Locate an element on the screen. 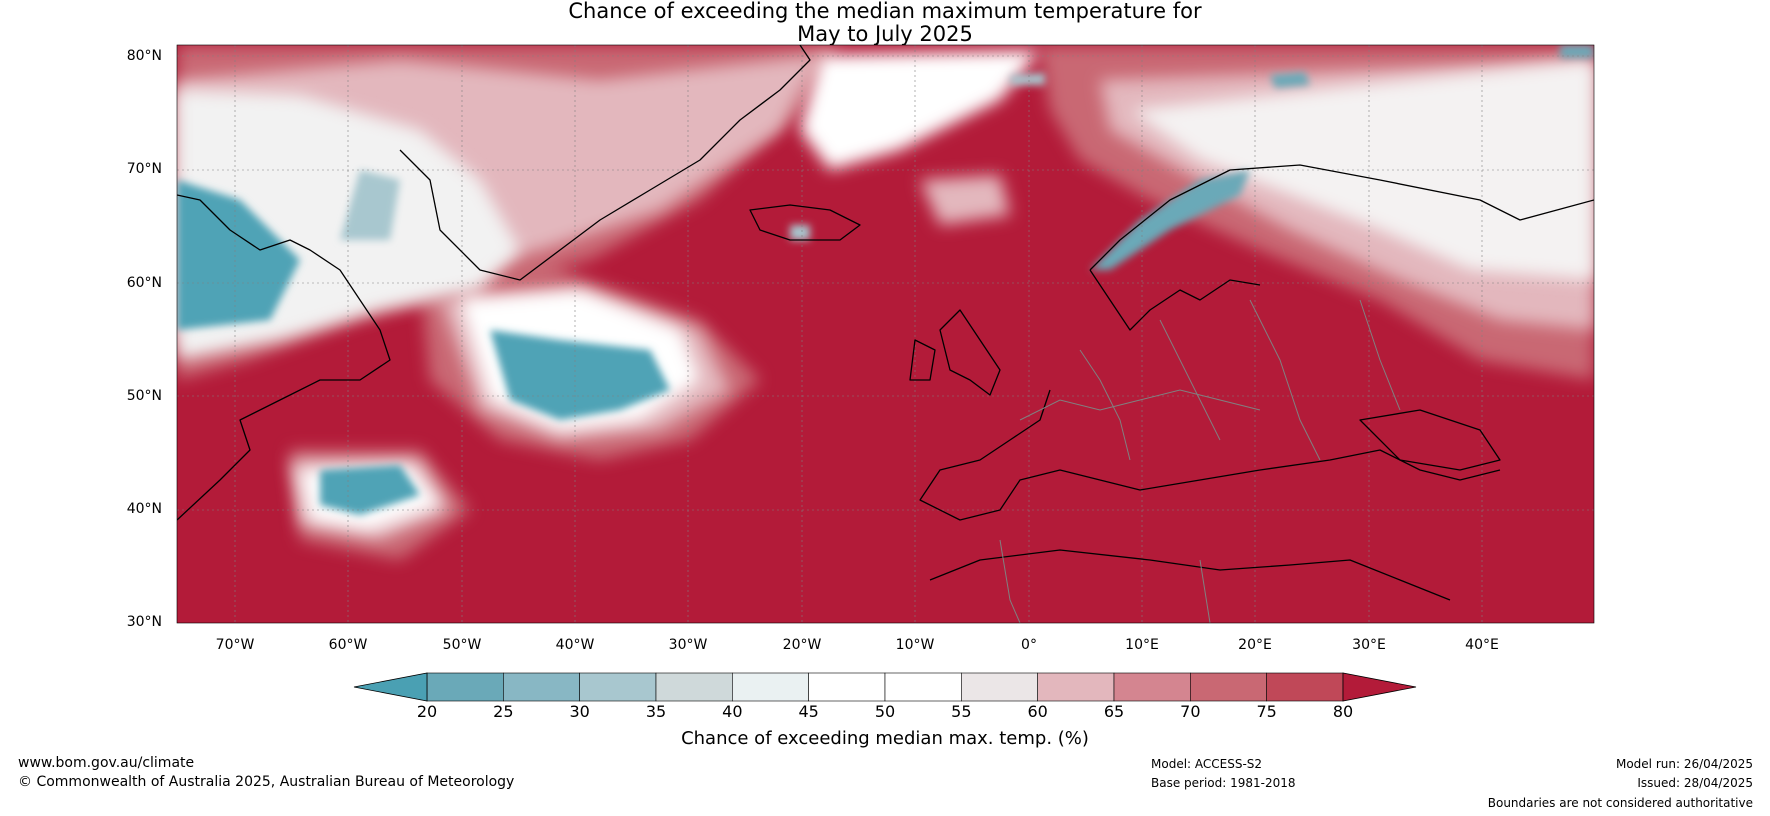  colorbar-tick-label: 50 is located at coordinates (885, 711).